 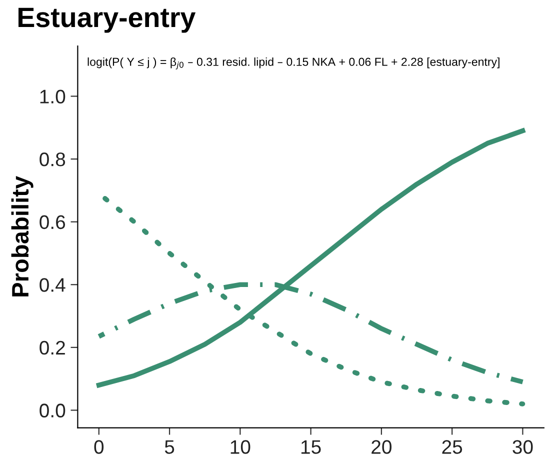 What do you see at coordinates (52, 347) in the screenshot?
I see `y-tick-label: 0.2` at bounding box center [52, 347].